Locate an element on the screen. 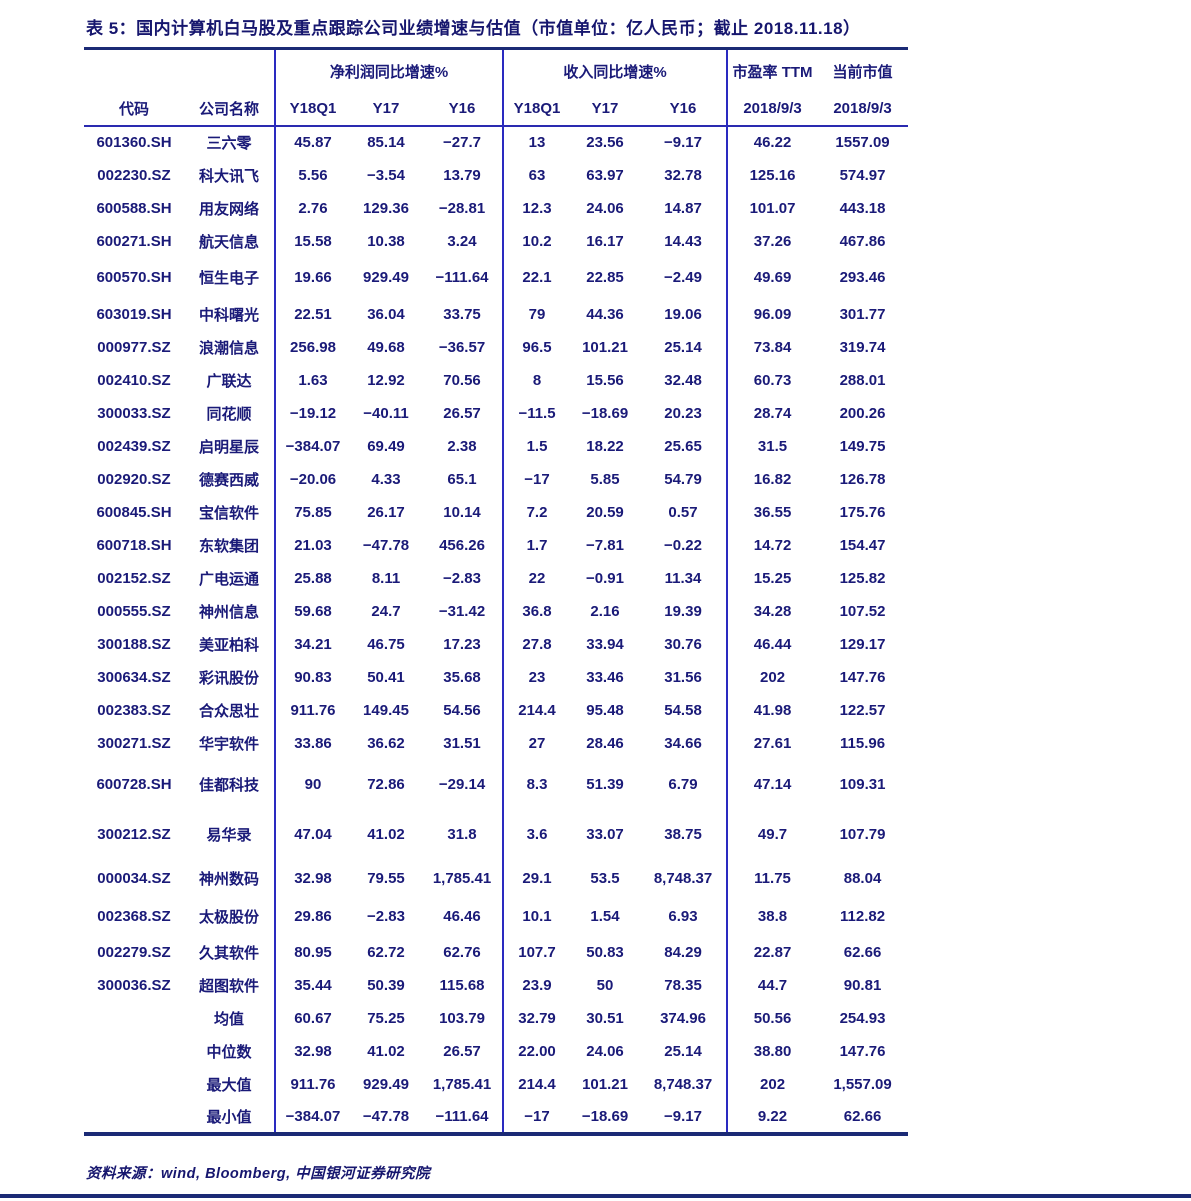 The image size is (1191, 1201). value-cell: −384.07 is located at coordinates (312, 446).